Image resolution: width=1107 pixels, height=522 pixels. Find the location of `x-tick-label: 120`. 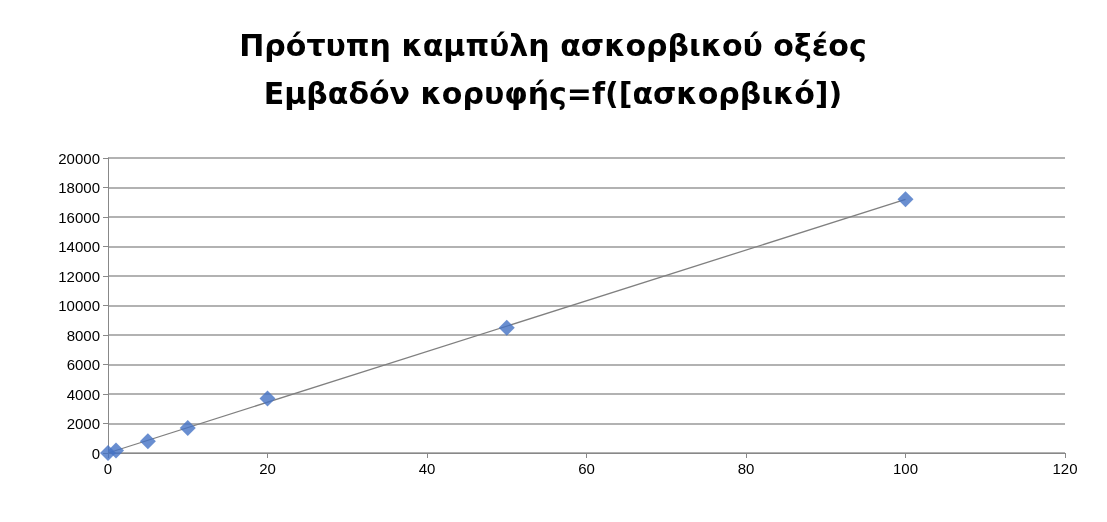

x-tick-label: 120 is located at coordinates (1065, 468).